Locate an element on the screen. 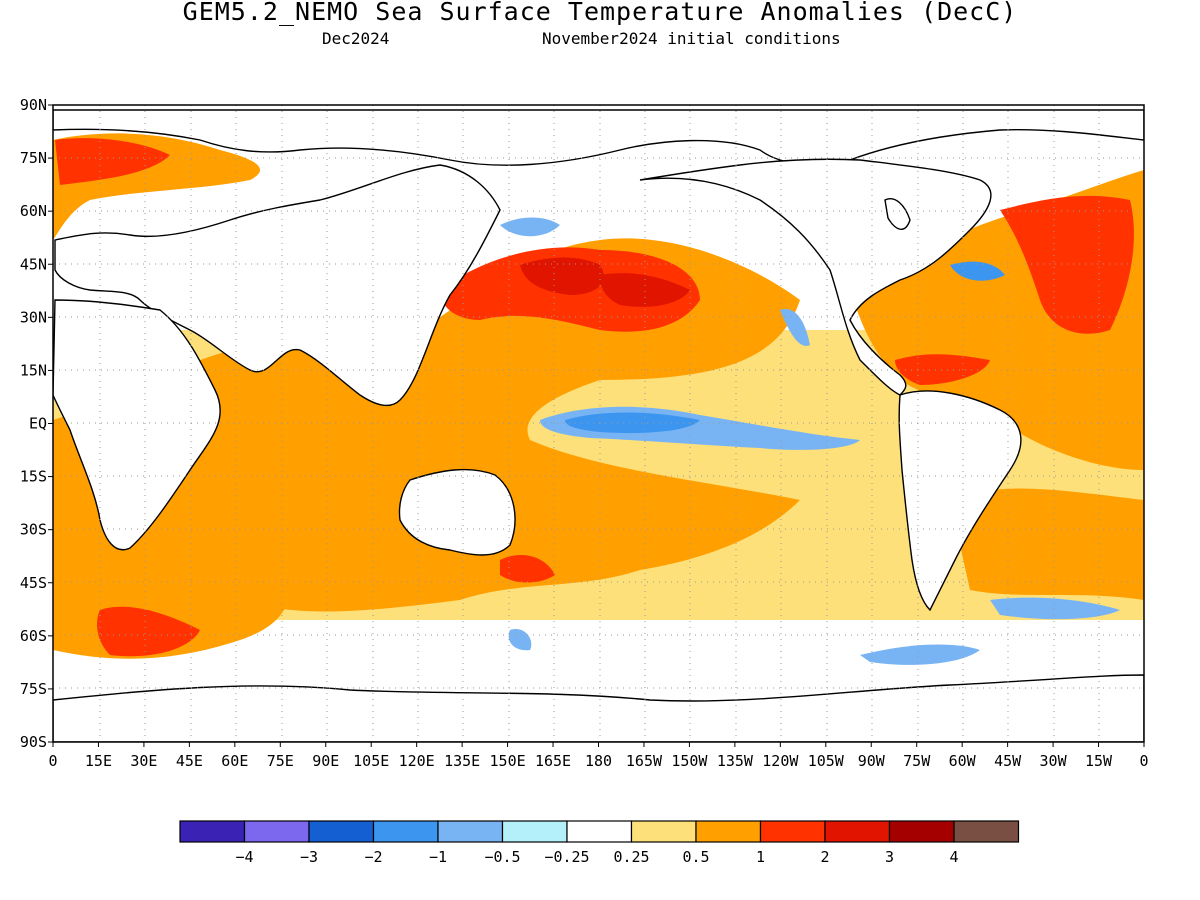 Image resolution: width=1200 pixels, height=900 pixels. legend-label: −3 is located at coordinates (309, 857).